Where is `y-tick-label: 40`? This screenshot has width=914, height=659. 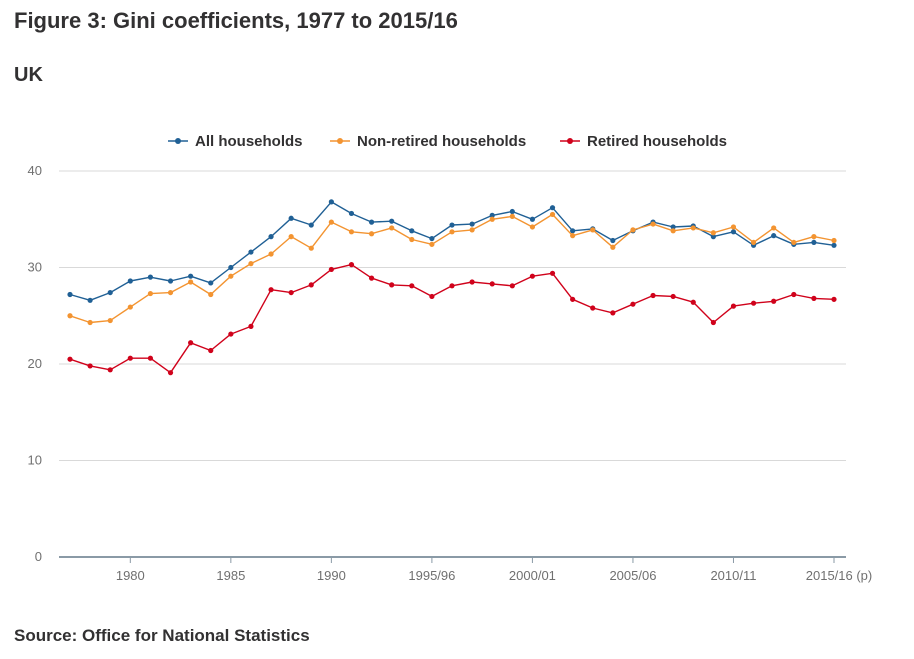 y-tick-label: 40 is located at coordinates (35, 170).